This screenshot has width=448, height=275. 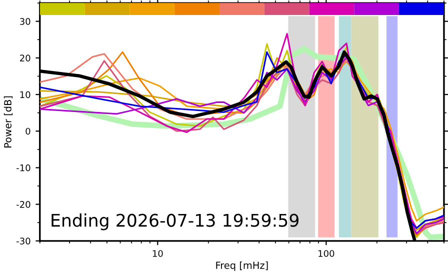 I want to click on y-tick-label: -10, so click(x=23, y=168).